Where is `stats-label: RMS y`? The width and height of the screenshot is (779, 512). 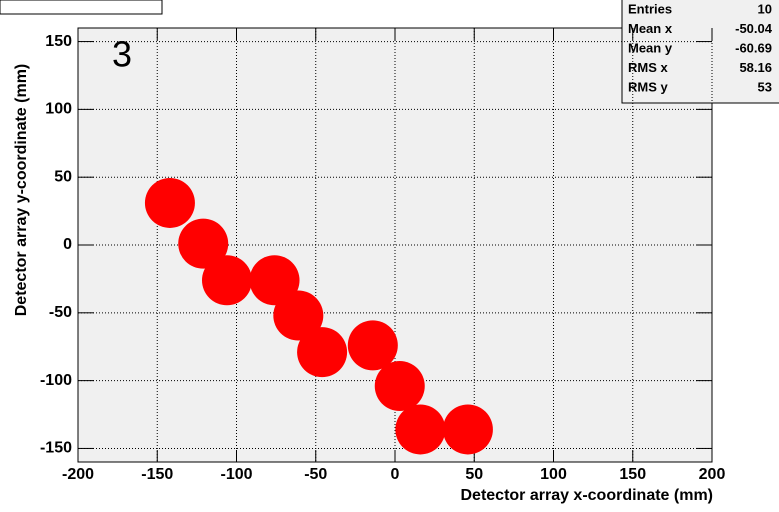 stats-label: RMS y is located at coordinates (648, 86).